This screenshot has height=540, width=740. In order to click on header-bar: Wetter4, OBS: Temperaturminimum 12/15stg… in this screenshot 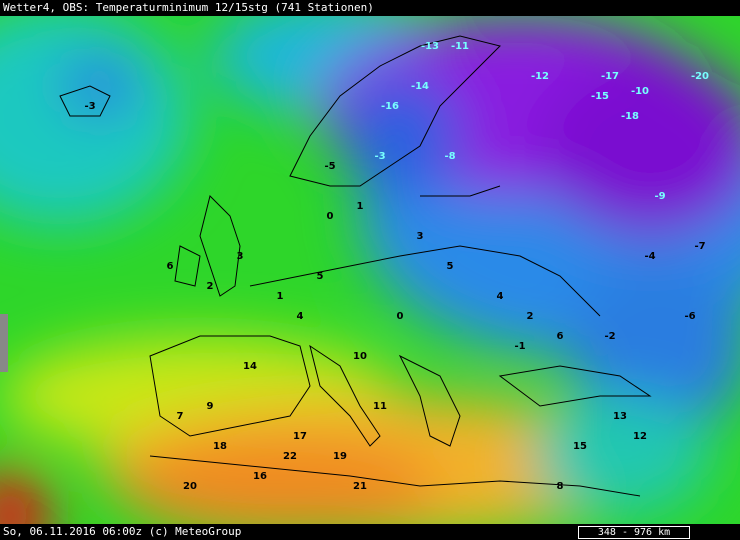, I will do `click(370, 8)`.